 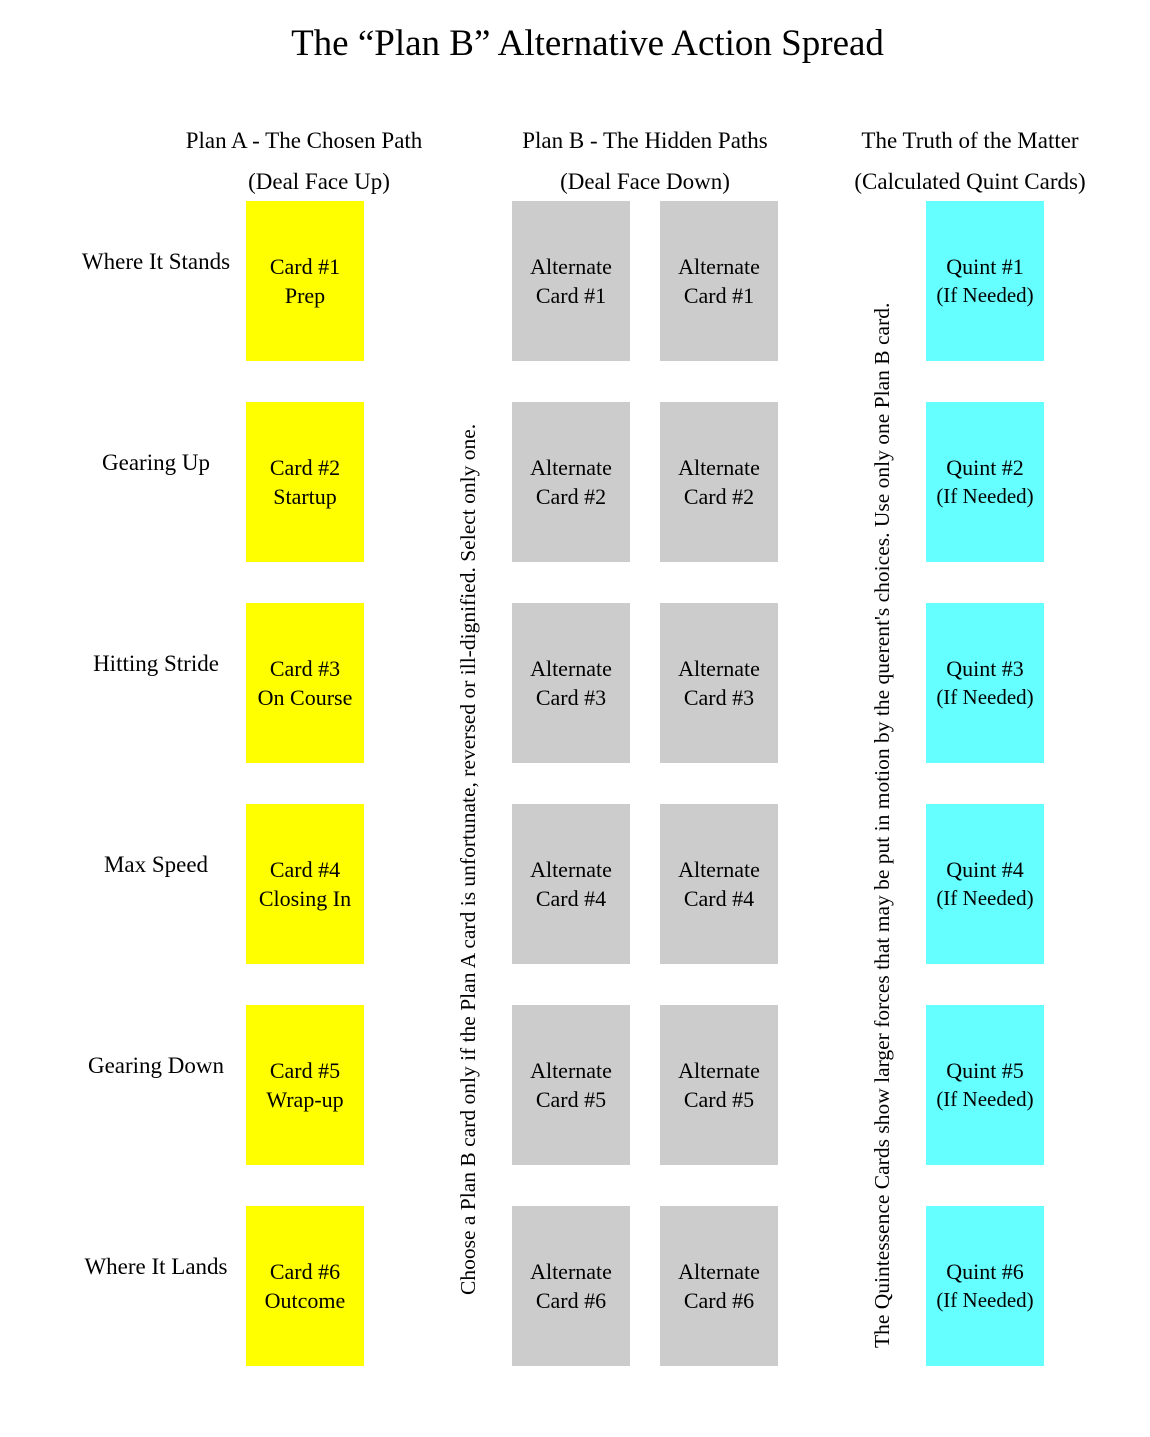 I want to click on quint-heading: The Truth of the Matter, so click(x=970, y=140).